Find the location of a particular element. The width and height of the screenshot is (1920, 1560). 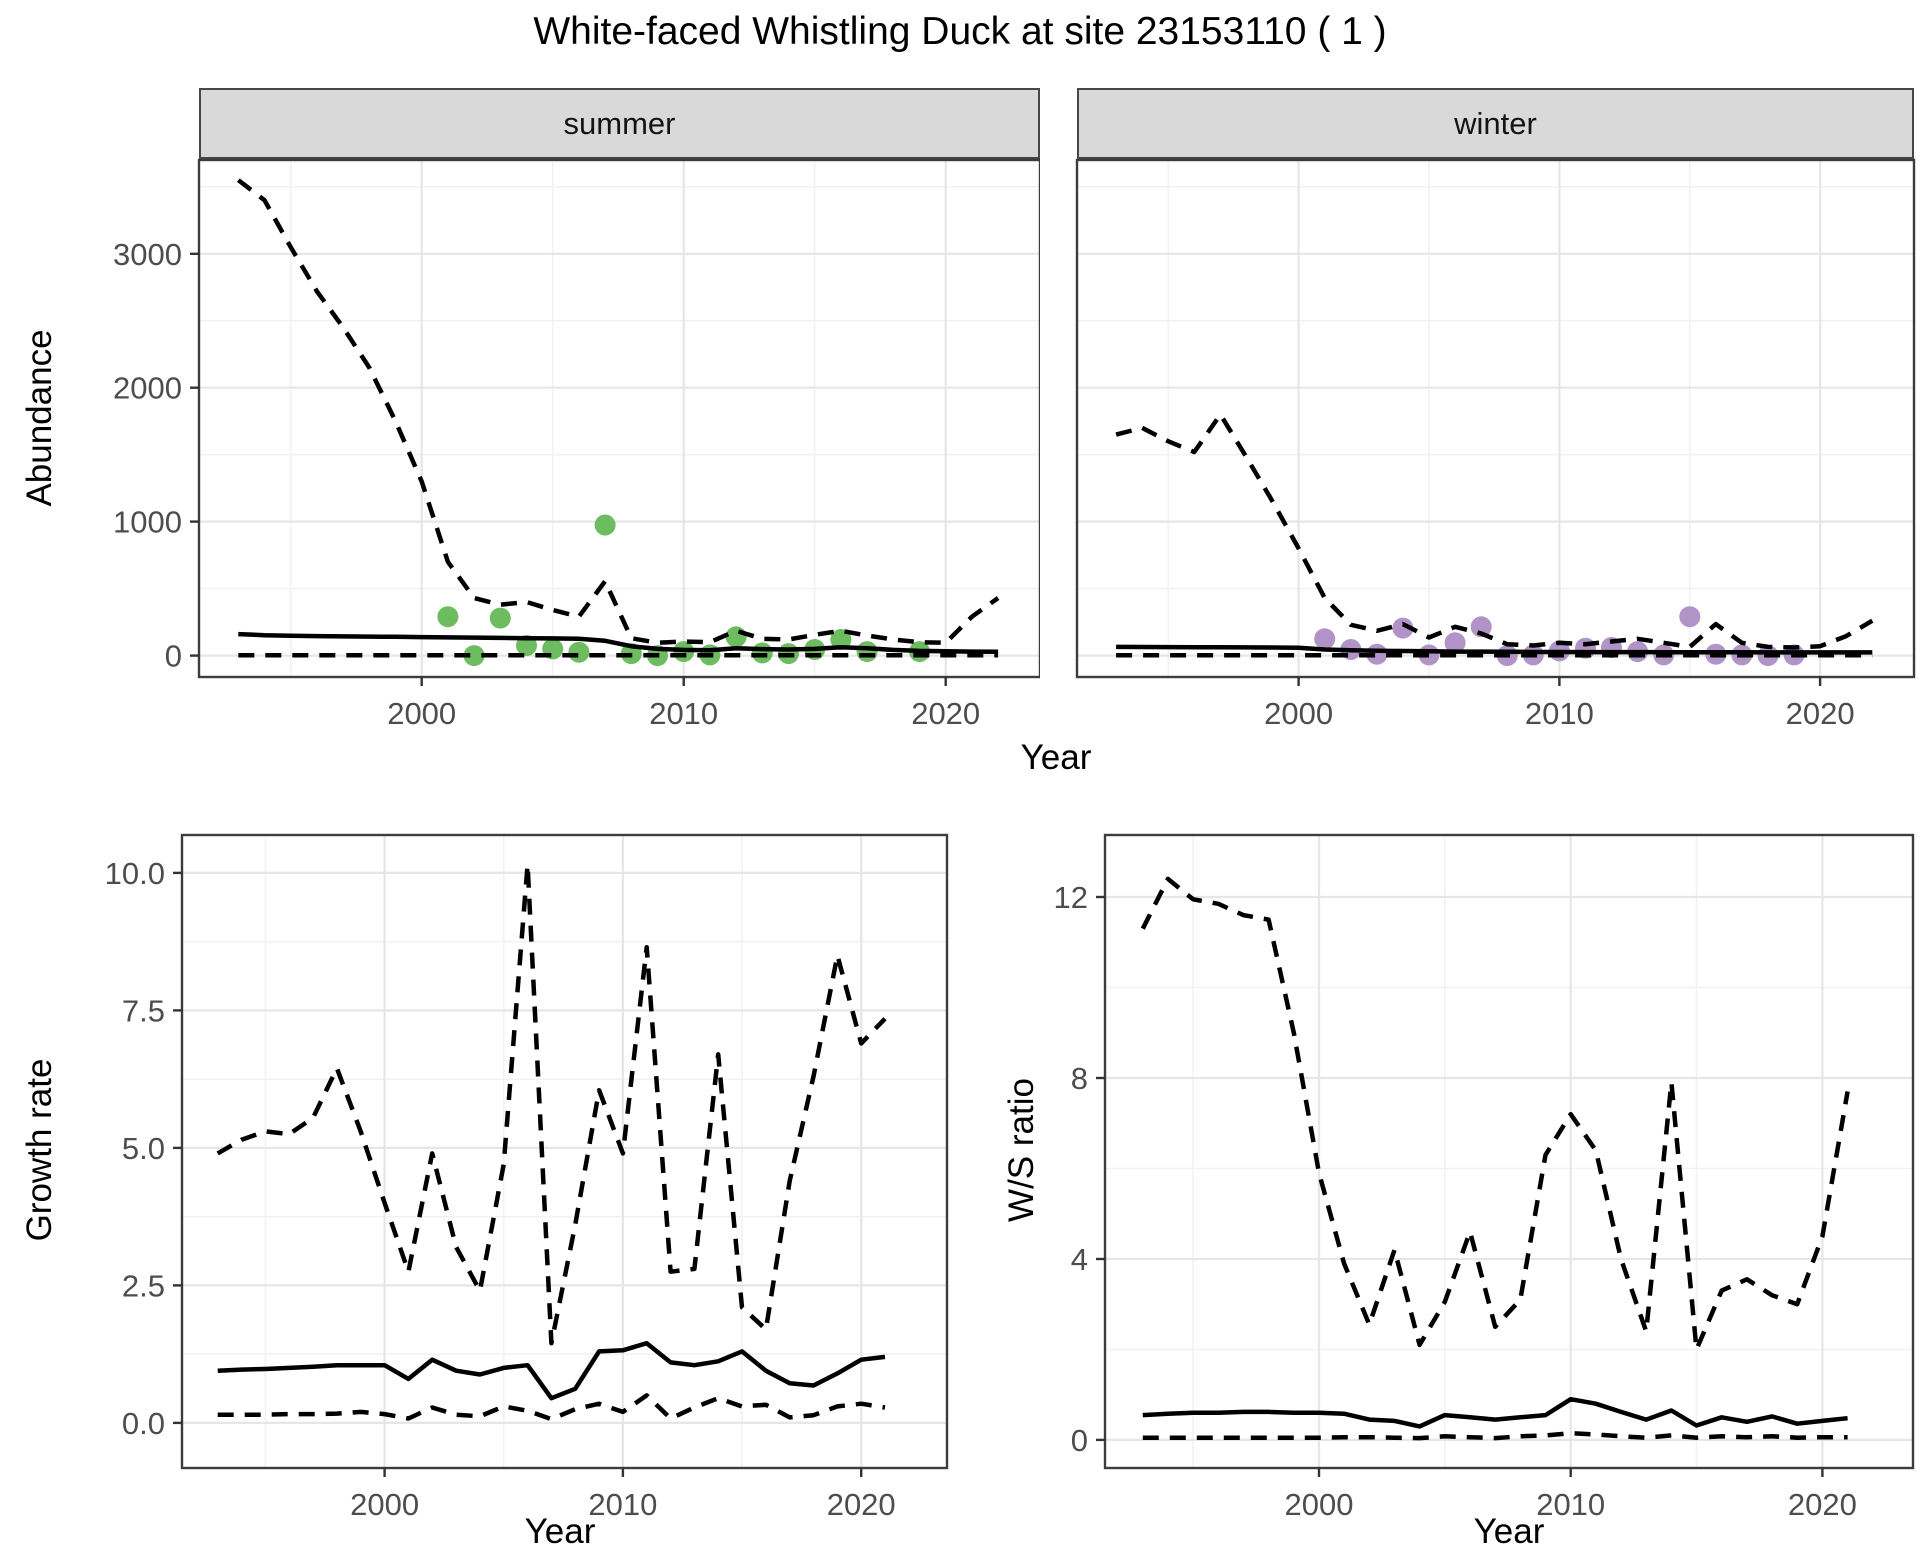

y-tick-label: 12 is located at coordinates (1071, 897).